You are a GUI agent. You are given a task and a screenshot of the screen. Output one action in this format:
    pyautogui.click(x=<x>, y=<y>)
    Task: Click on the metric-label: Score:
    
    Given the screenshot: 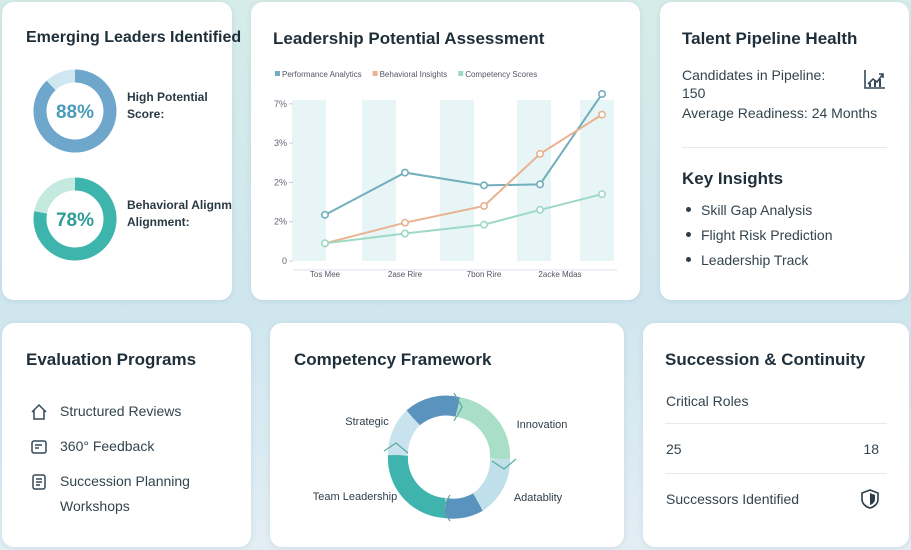 What is the action you would take?
    pyautogui.click(x=145, y=114)
    